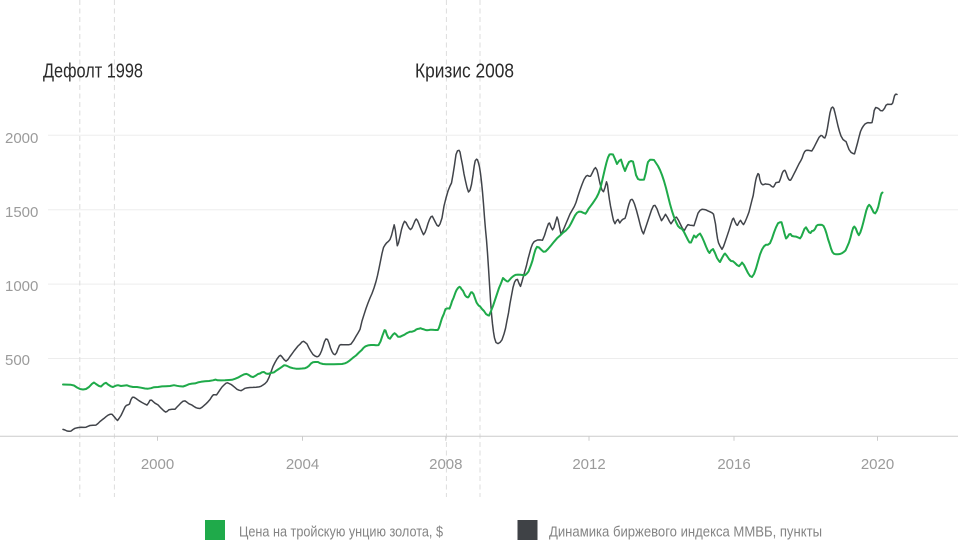  What do you see at coordinates (21, 286) in the screenshot?
I see `svg-text: 1000` at bounding box center [21, 286].